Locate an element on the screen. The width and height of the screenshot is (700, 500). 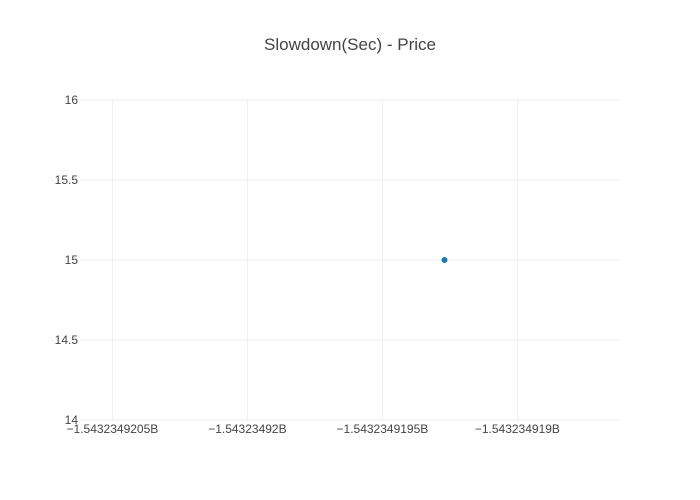
y-tick-label: 16 is located at coordinates (72, 100).